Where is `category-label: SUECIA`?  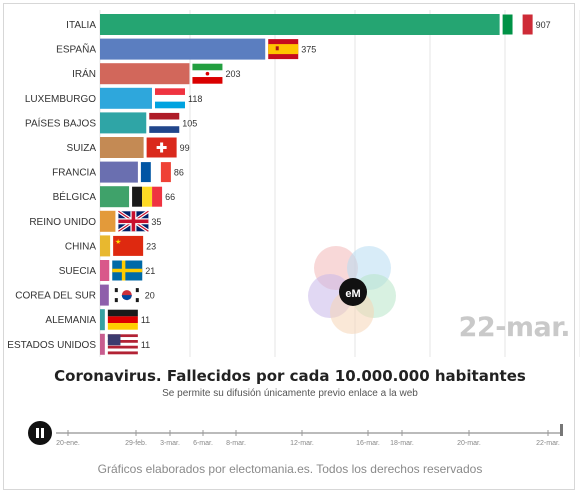 category-label: SUECIA is located at coordinates (78, 271).